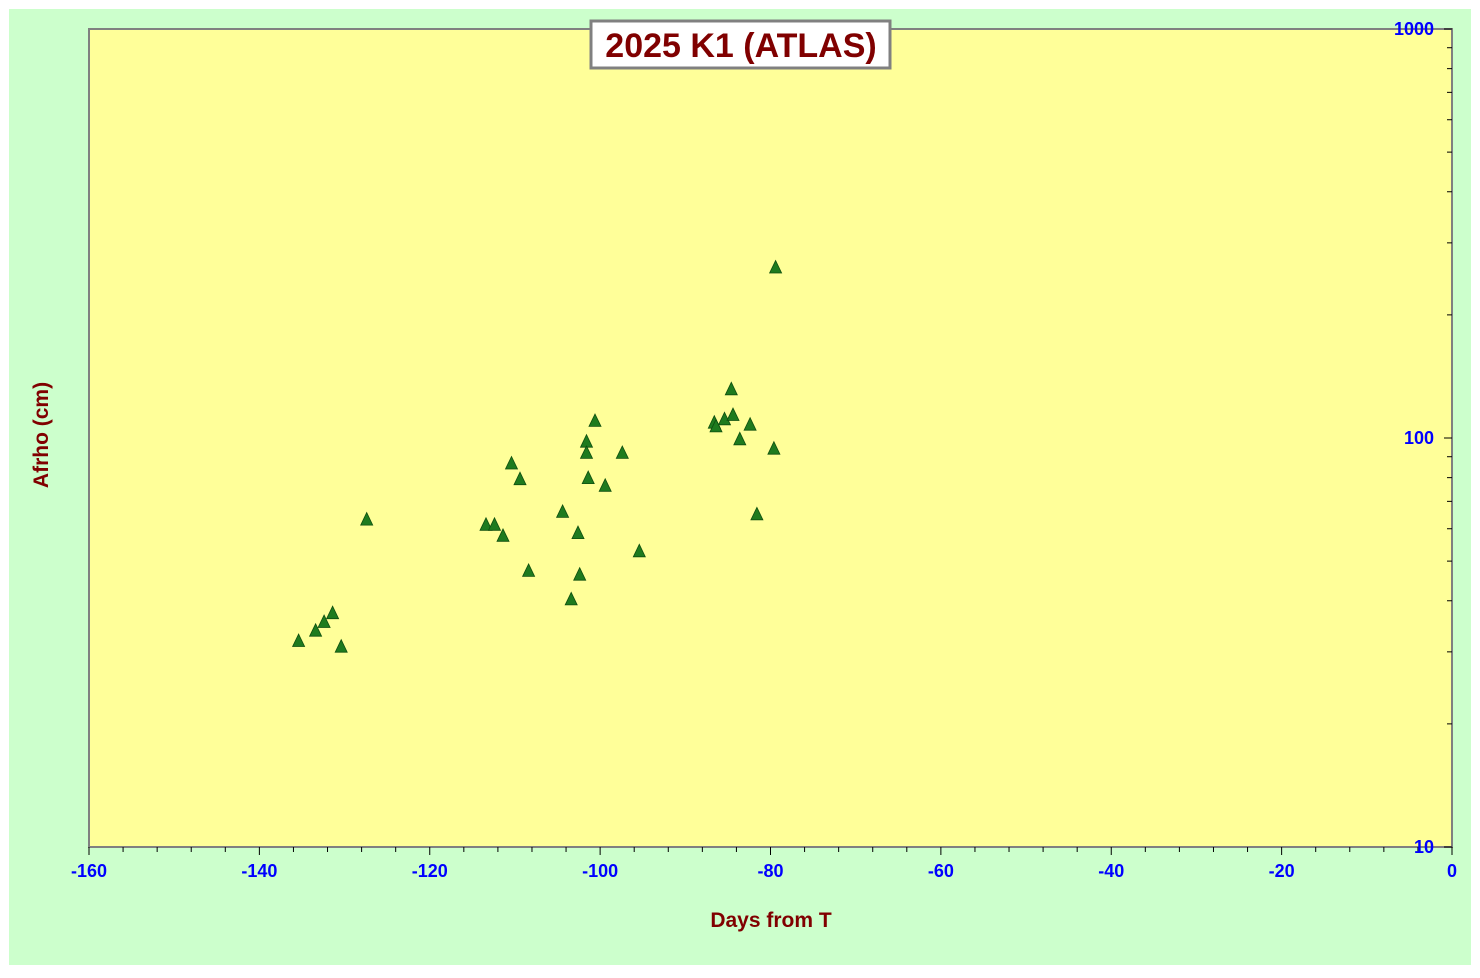 The height and width of the screenshot is (978, 1480). What do you see at coordinates (1452, 871) in the screenshot?
I see `x-tick-label: 0` at bounding box center [1452, 871].